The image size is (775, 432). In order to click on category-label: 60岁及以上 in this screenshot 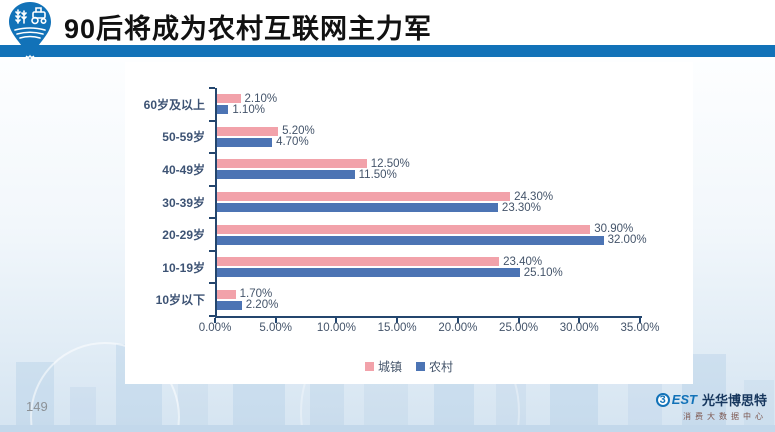, I will do `click(174, 104)`.